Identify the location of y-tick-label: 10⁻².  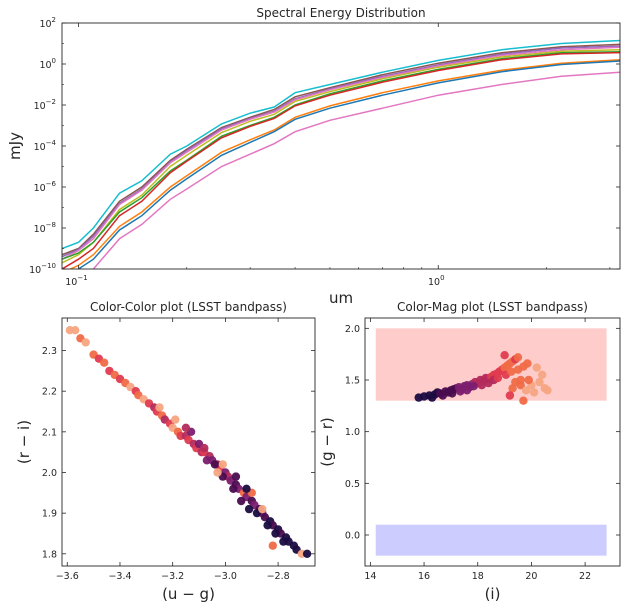
(45, 105).